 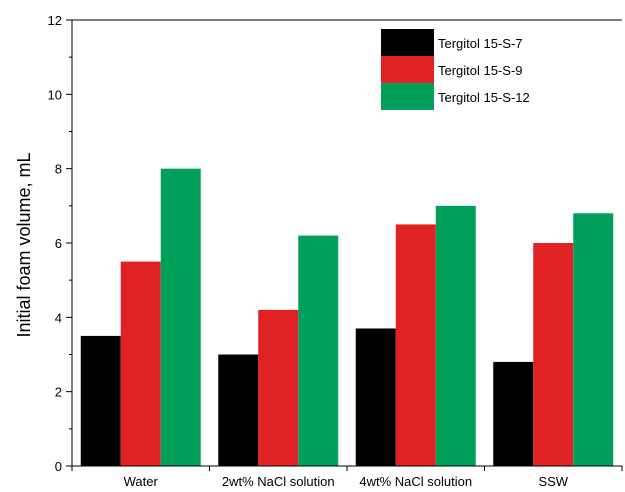 What do you see at coordinates (480, 43) in the screenshot?
I see `legend-label-1: Tergitol 15-S-7` at bounding box center [480, 43].